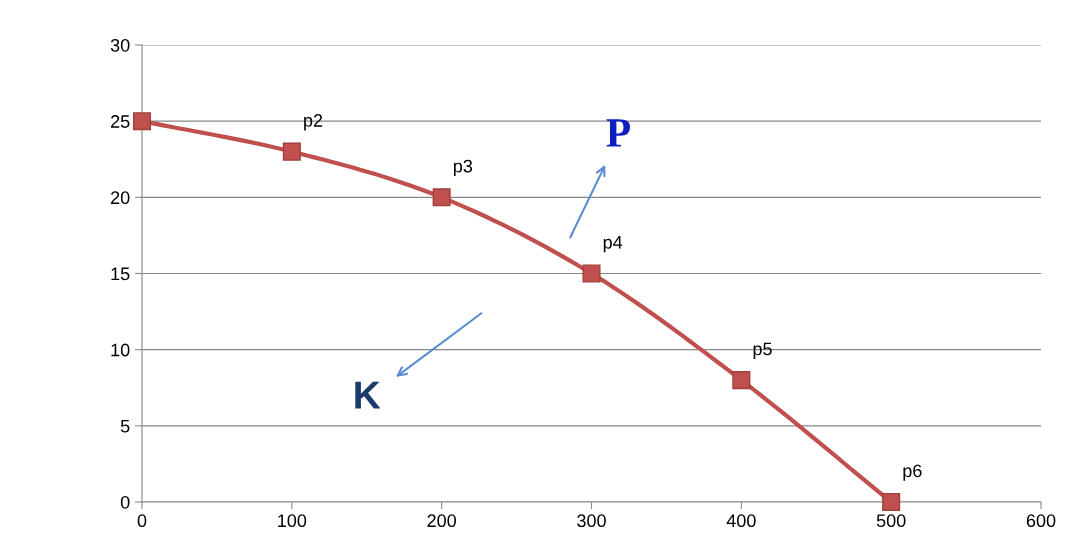  Describe the element at coordinates (891, 521) in the screenshot. I see `x-tick-label: 500` at that location.